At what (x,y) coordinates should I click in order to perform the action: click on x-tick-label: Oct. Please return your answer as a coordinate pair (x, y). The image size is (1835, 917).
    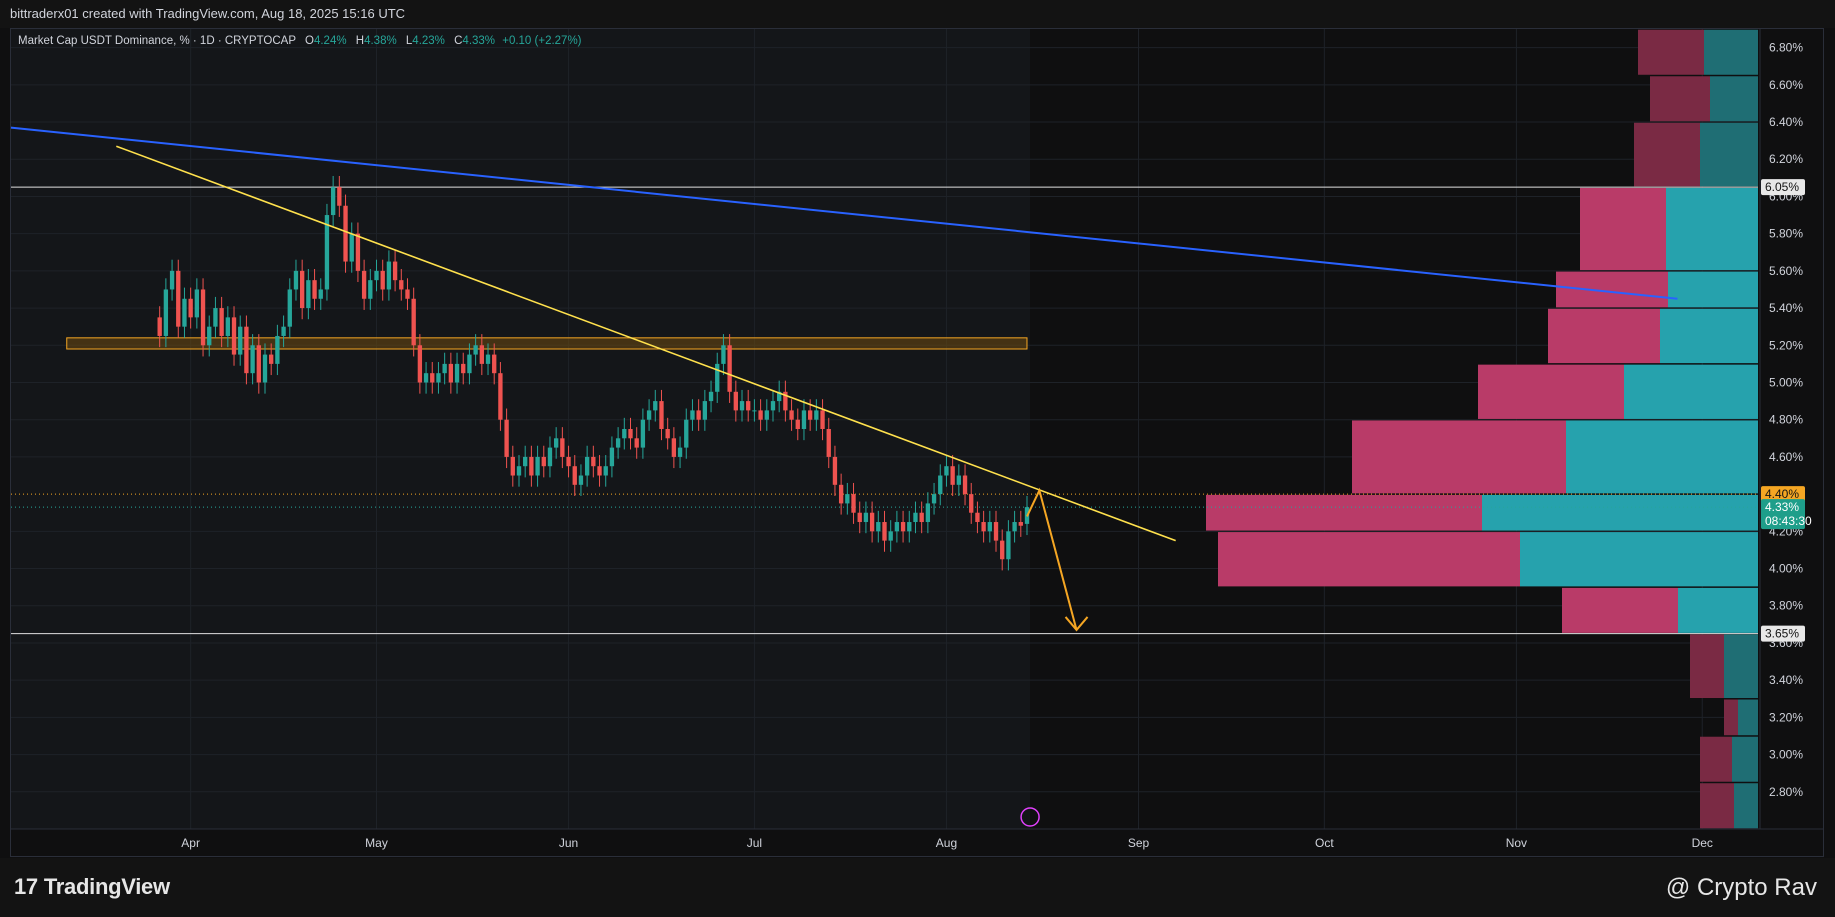
    Looking at the image, I should click on (1324, 843).